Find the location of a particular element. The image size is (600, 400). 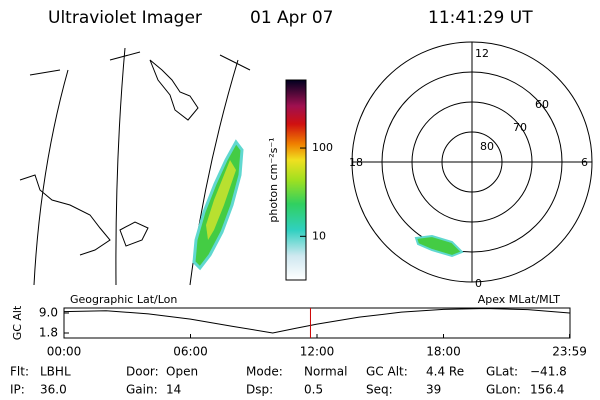

footer-value: 14 is located at coordinates (173, 390).